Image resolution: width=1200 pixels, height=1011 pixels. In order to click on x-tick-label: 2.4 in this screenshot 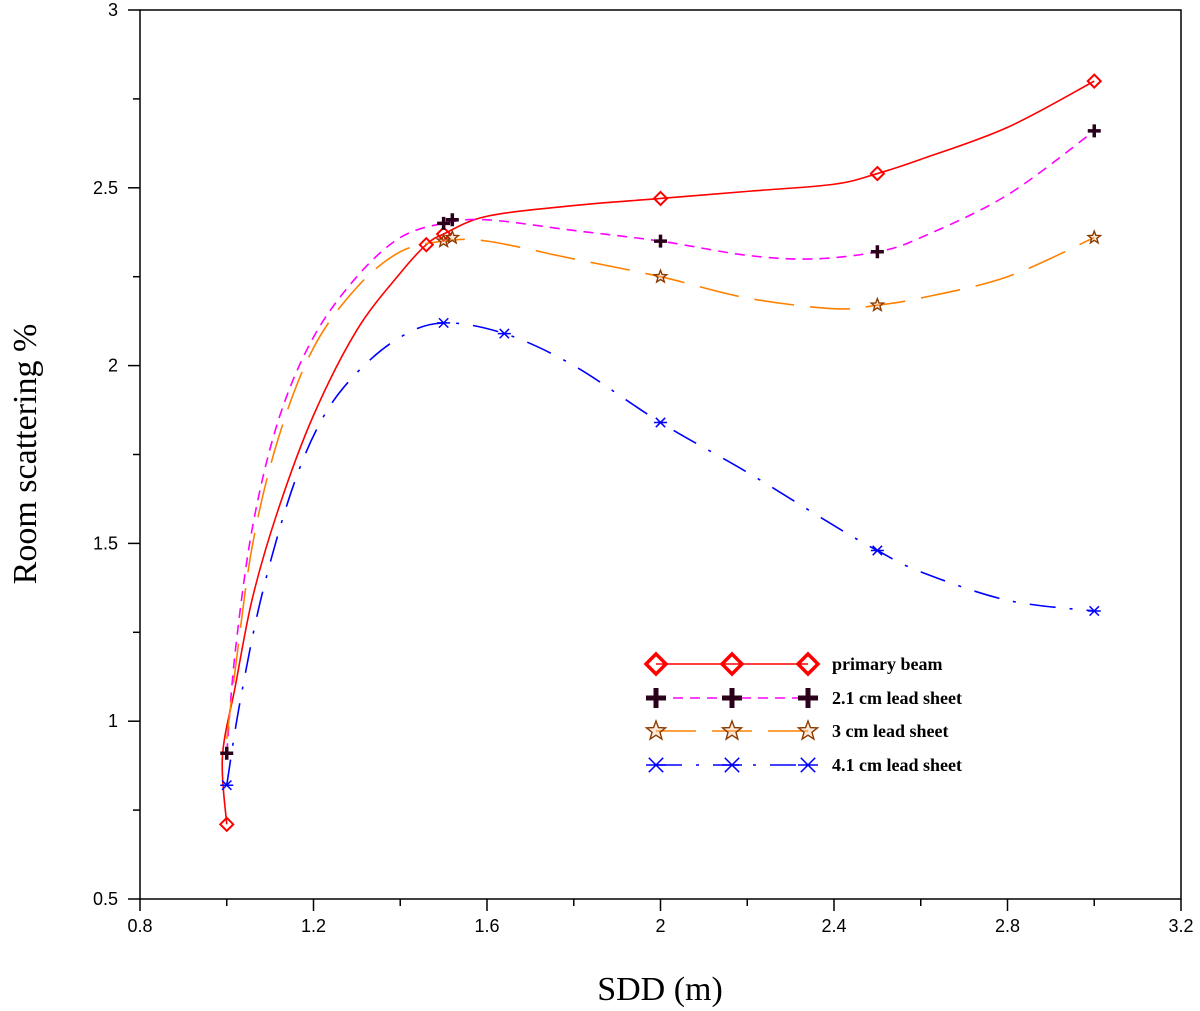, I will do `click(833, 926)`.